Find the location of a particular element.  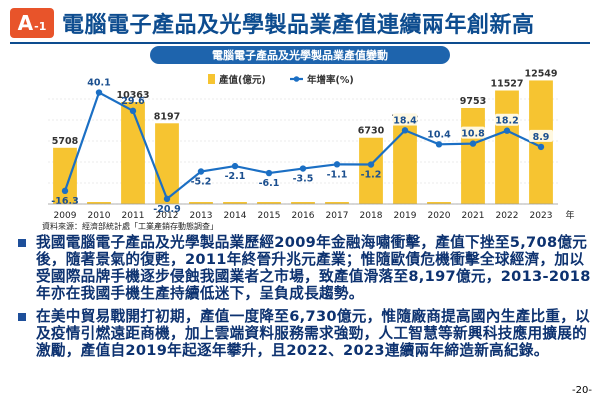

x-tick-label: 2020 is located at coordinates (439, 216).